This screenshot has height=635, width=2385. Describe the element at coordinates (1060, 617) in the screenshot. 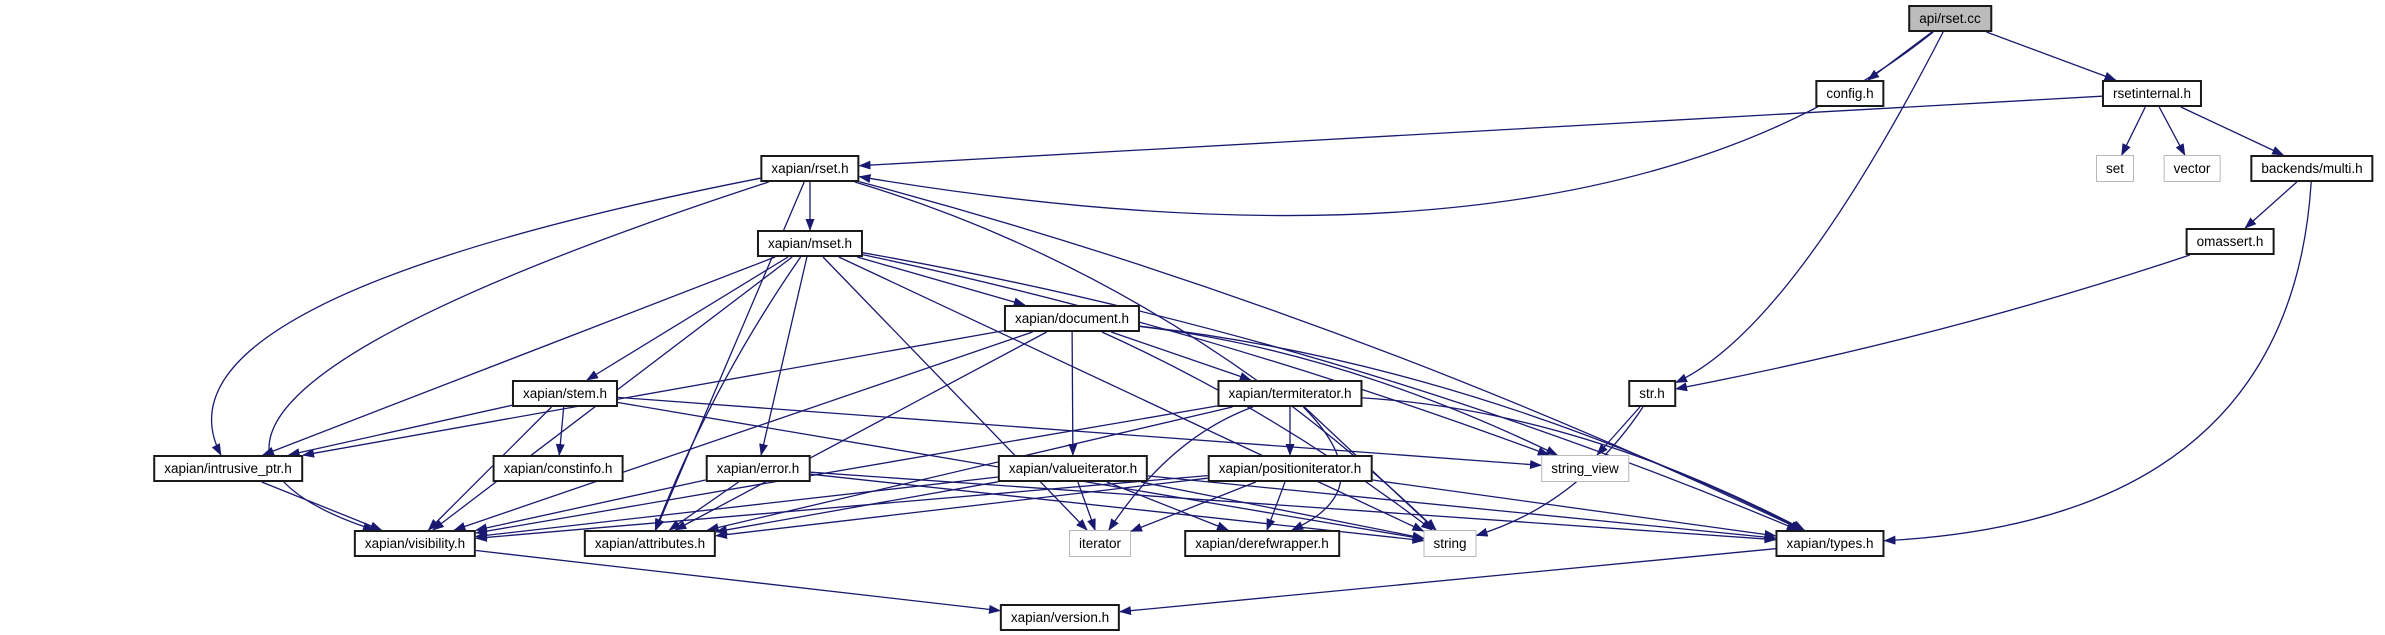

I see `node-xapian_version_h: xapian/version.h` at that location.